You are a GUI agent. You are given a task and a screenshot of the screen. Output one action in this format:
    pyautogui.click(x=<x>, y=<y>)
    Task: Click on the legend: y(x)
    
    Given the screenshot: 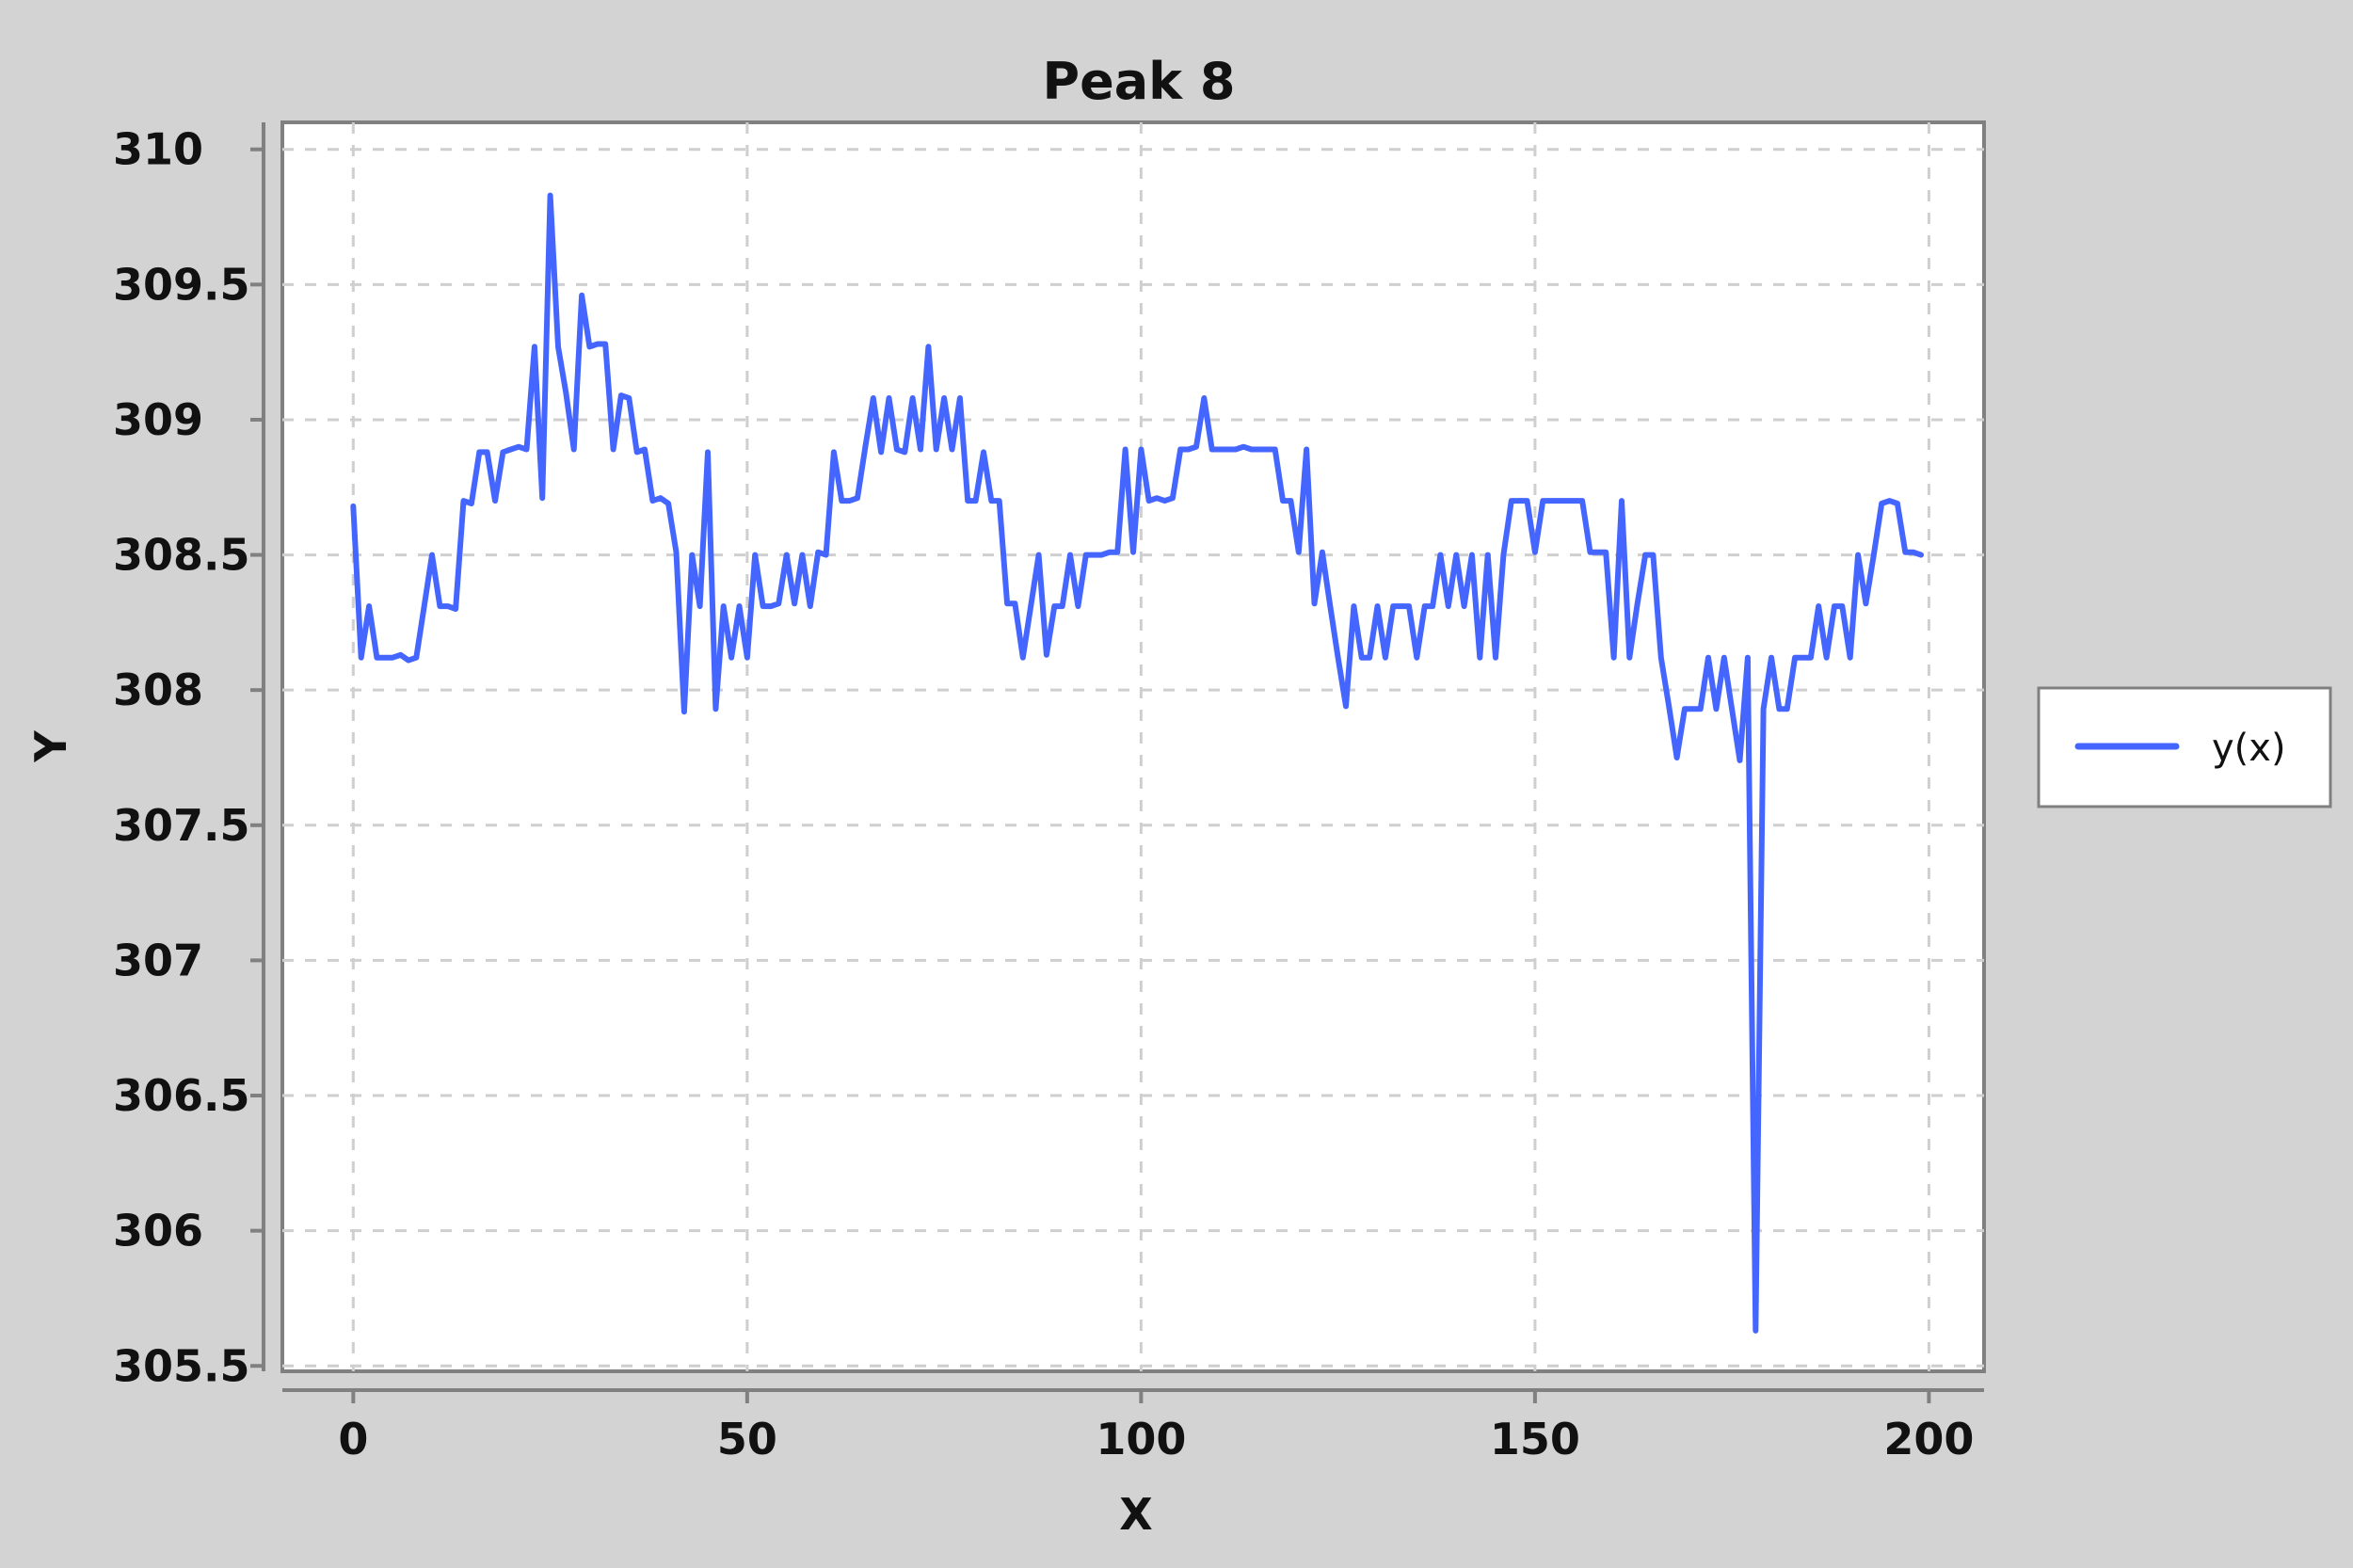 What is the action you would take?
    pyautogui.click(x=2184, y=747)
    